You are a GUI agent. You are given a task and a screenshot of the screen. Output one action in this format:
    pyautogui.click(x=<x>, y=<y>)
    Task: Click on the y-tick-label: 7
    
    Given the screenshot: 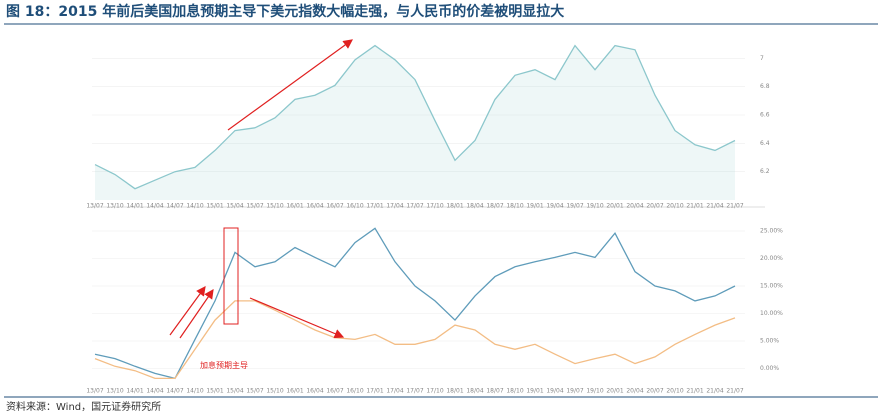 What is the action you would take?
    pyautogui.click(x=762, y=58)
    